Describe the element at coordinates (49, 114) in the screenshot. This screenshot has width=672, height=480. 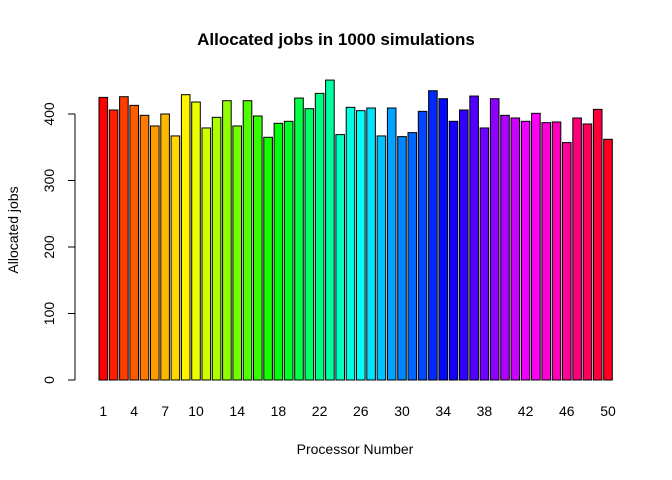
I see `y-axis-tick-label: 400` at that location.